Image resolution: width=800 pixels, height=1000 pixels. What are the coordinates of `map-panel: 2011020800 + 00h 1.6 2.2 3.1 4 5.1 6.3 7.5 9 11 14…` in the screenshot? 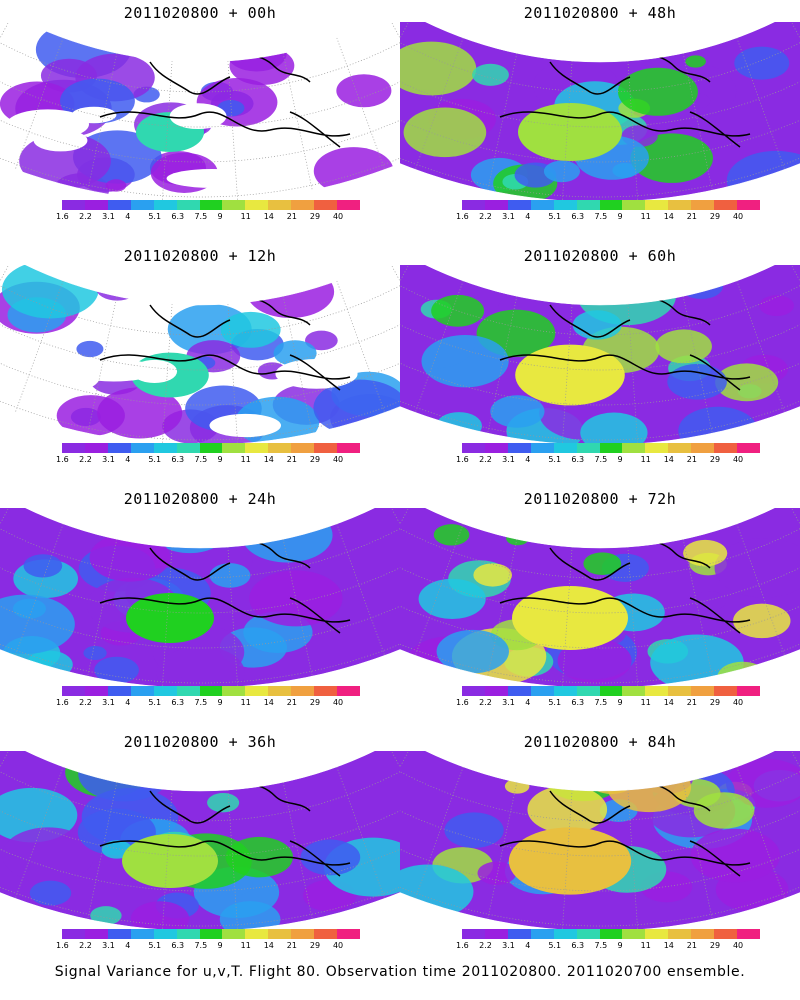 It's located at (200, 120).